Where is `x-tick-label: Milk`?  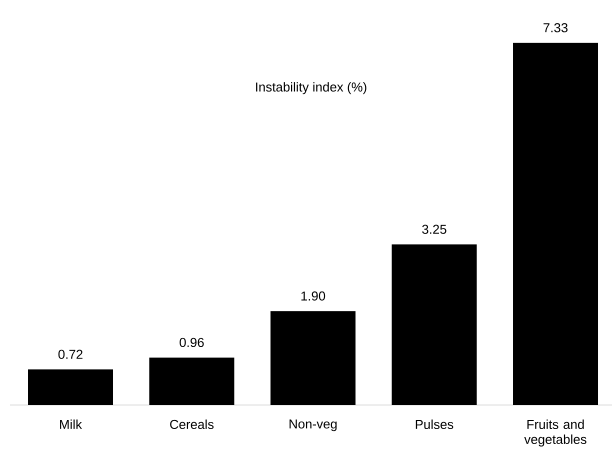
x-tick-label: Milk is located at coordinates (71, 424).